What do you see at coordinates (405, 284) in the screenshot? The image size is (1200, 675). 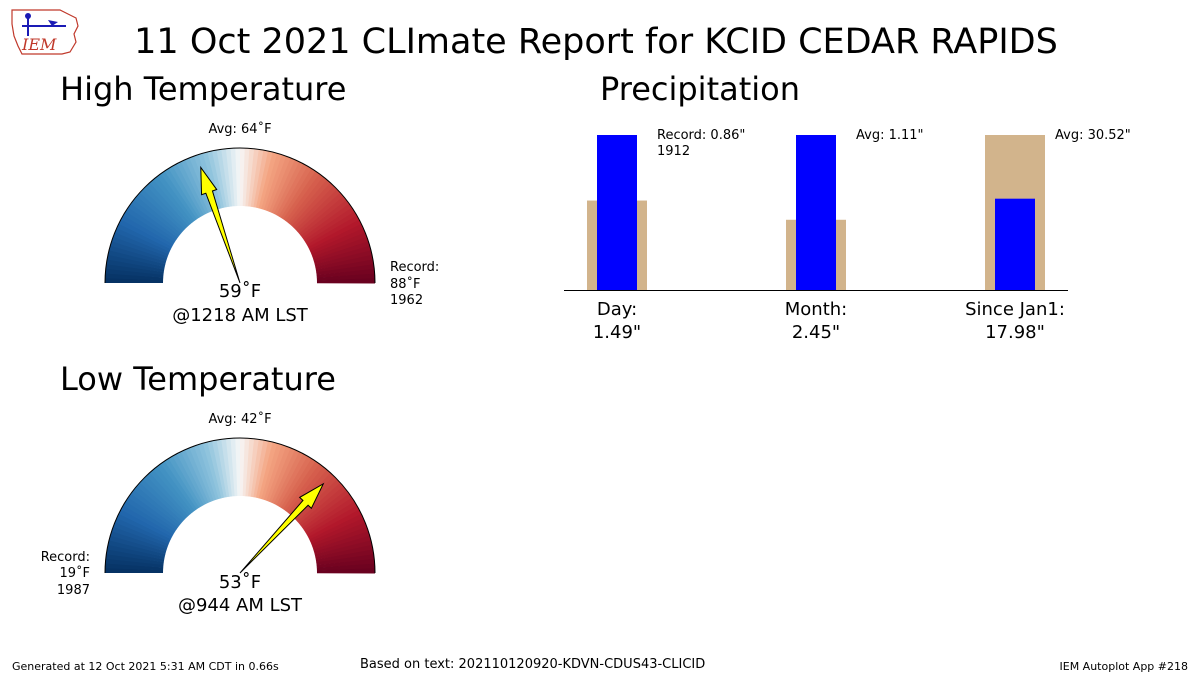 I see `high-record-value: 88˚F` at bounding box center [405, 284].